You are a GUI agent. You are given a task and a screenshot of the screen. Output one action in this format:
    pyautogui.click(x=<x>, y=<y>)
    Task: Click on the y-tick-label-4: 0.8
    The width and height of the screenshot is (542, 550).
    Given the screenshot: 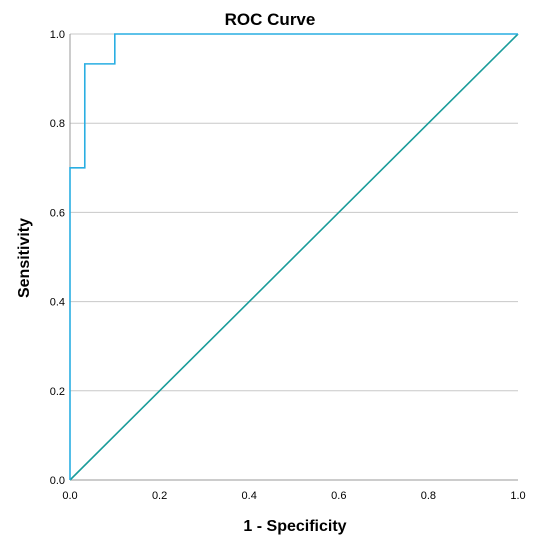 What is the action you would take?
    pyautogui.click(x=57, y=124)
    